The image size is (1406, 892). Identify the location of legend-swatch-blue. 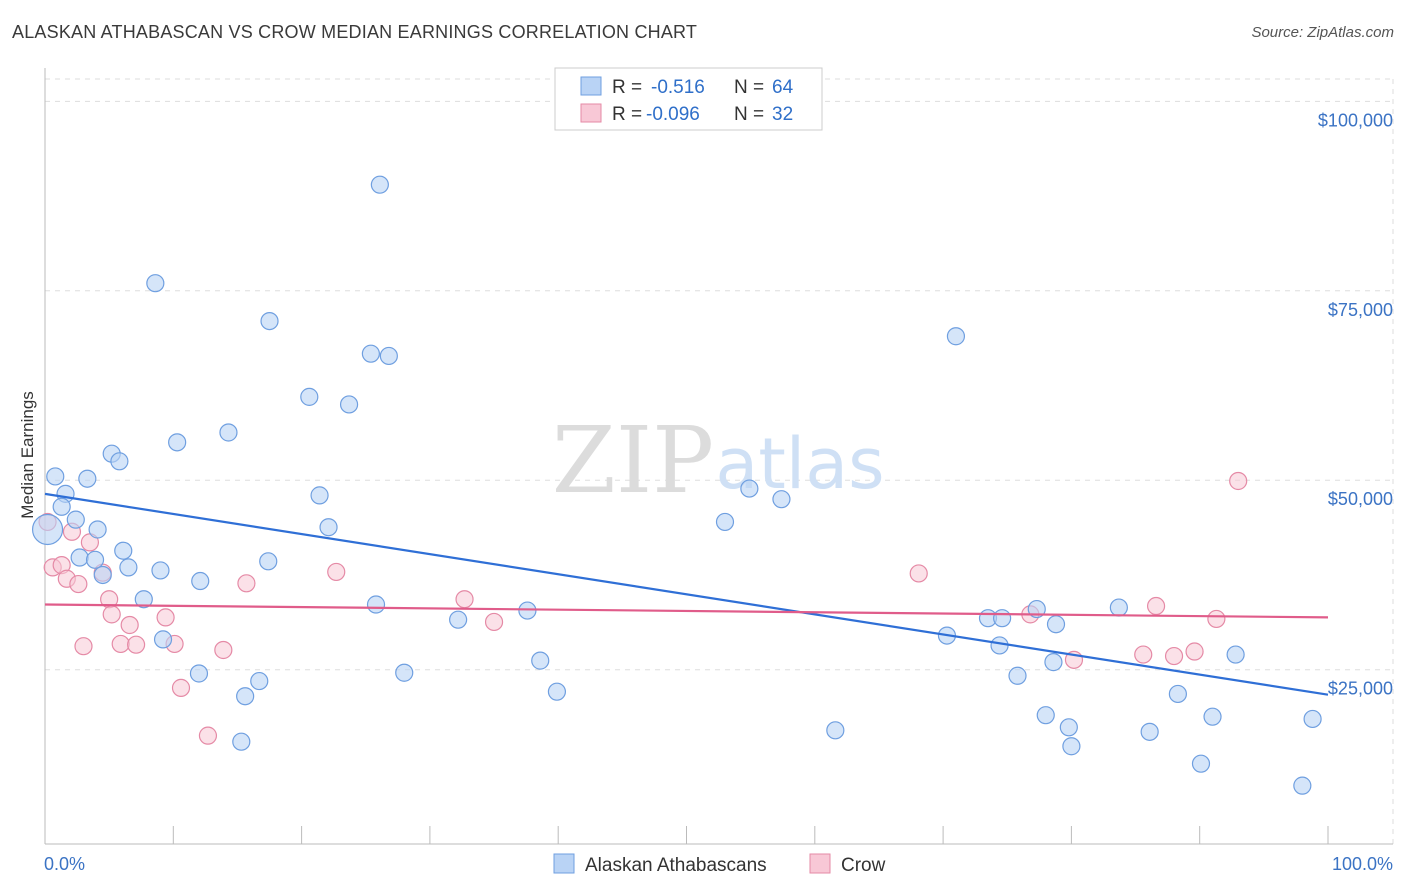
(591, 86).